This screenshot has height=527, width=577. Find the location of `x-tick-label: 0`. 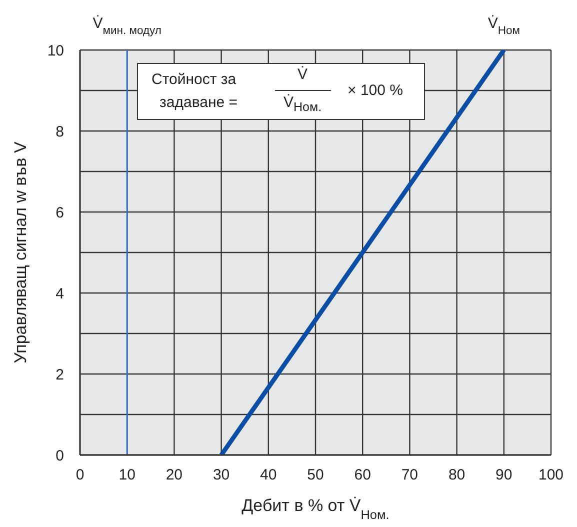

x-tick-label: 0 is located at coordinates (80, 475).